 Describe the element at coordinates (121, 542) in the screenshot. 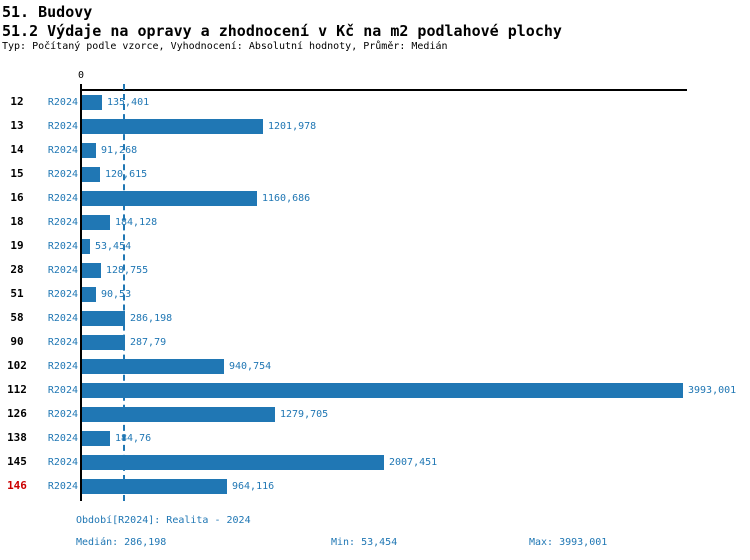

I see `footer-median: Medián: 286,198` at that location.